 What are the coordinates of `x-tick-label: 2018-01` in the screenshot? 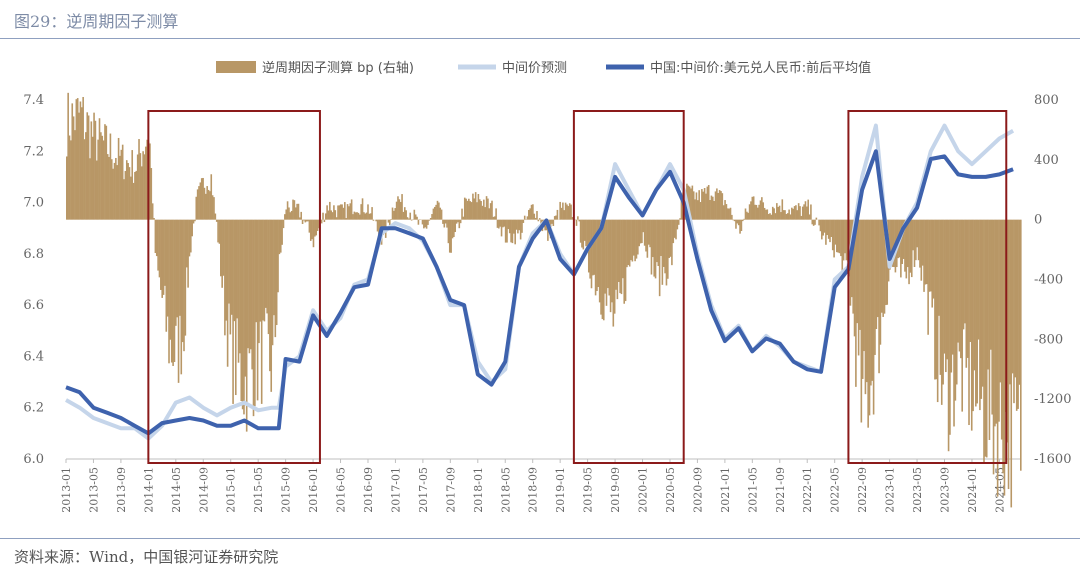 It's located at (478, 490).